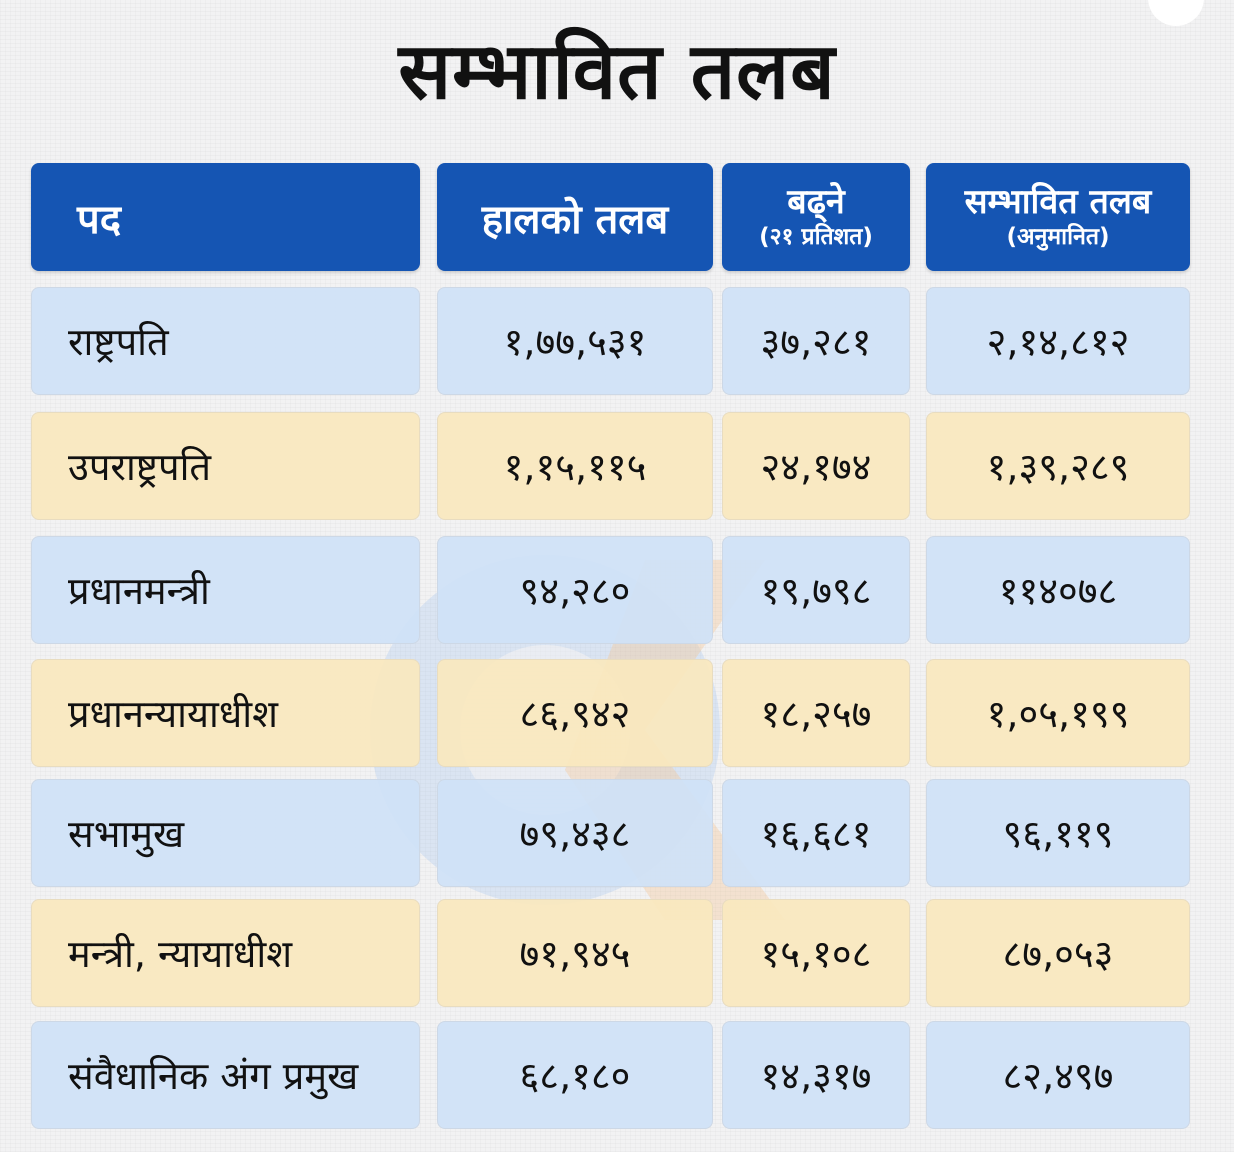 The height and width of the screenshot is (1152, 1234). What do you see at coordinates (575, 466) in the screenshot?
I see `table-row-current: १,१५,११५` at bounding box center [575, 466].